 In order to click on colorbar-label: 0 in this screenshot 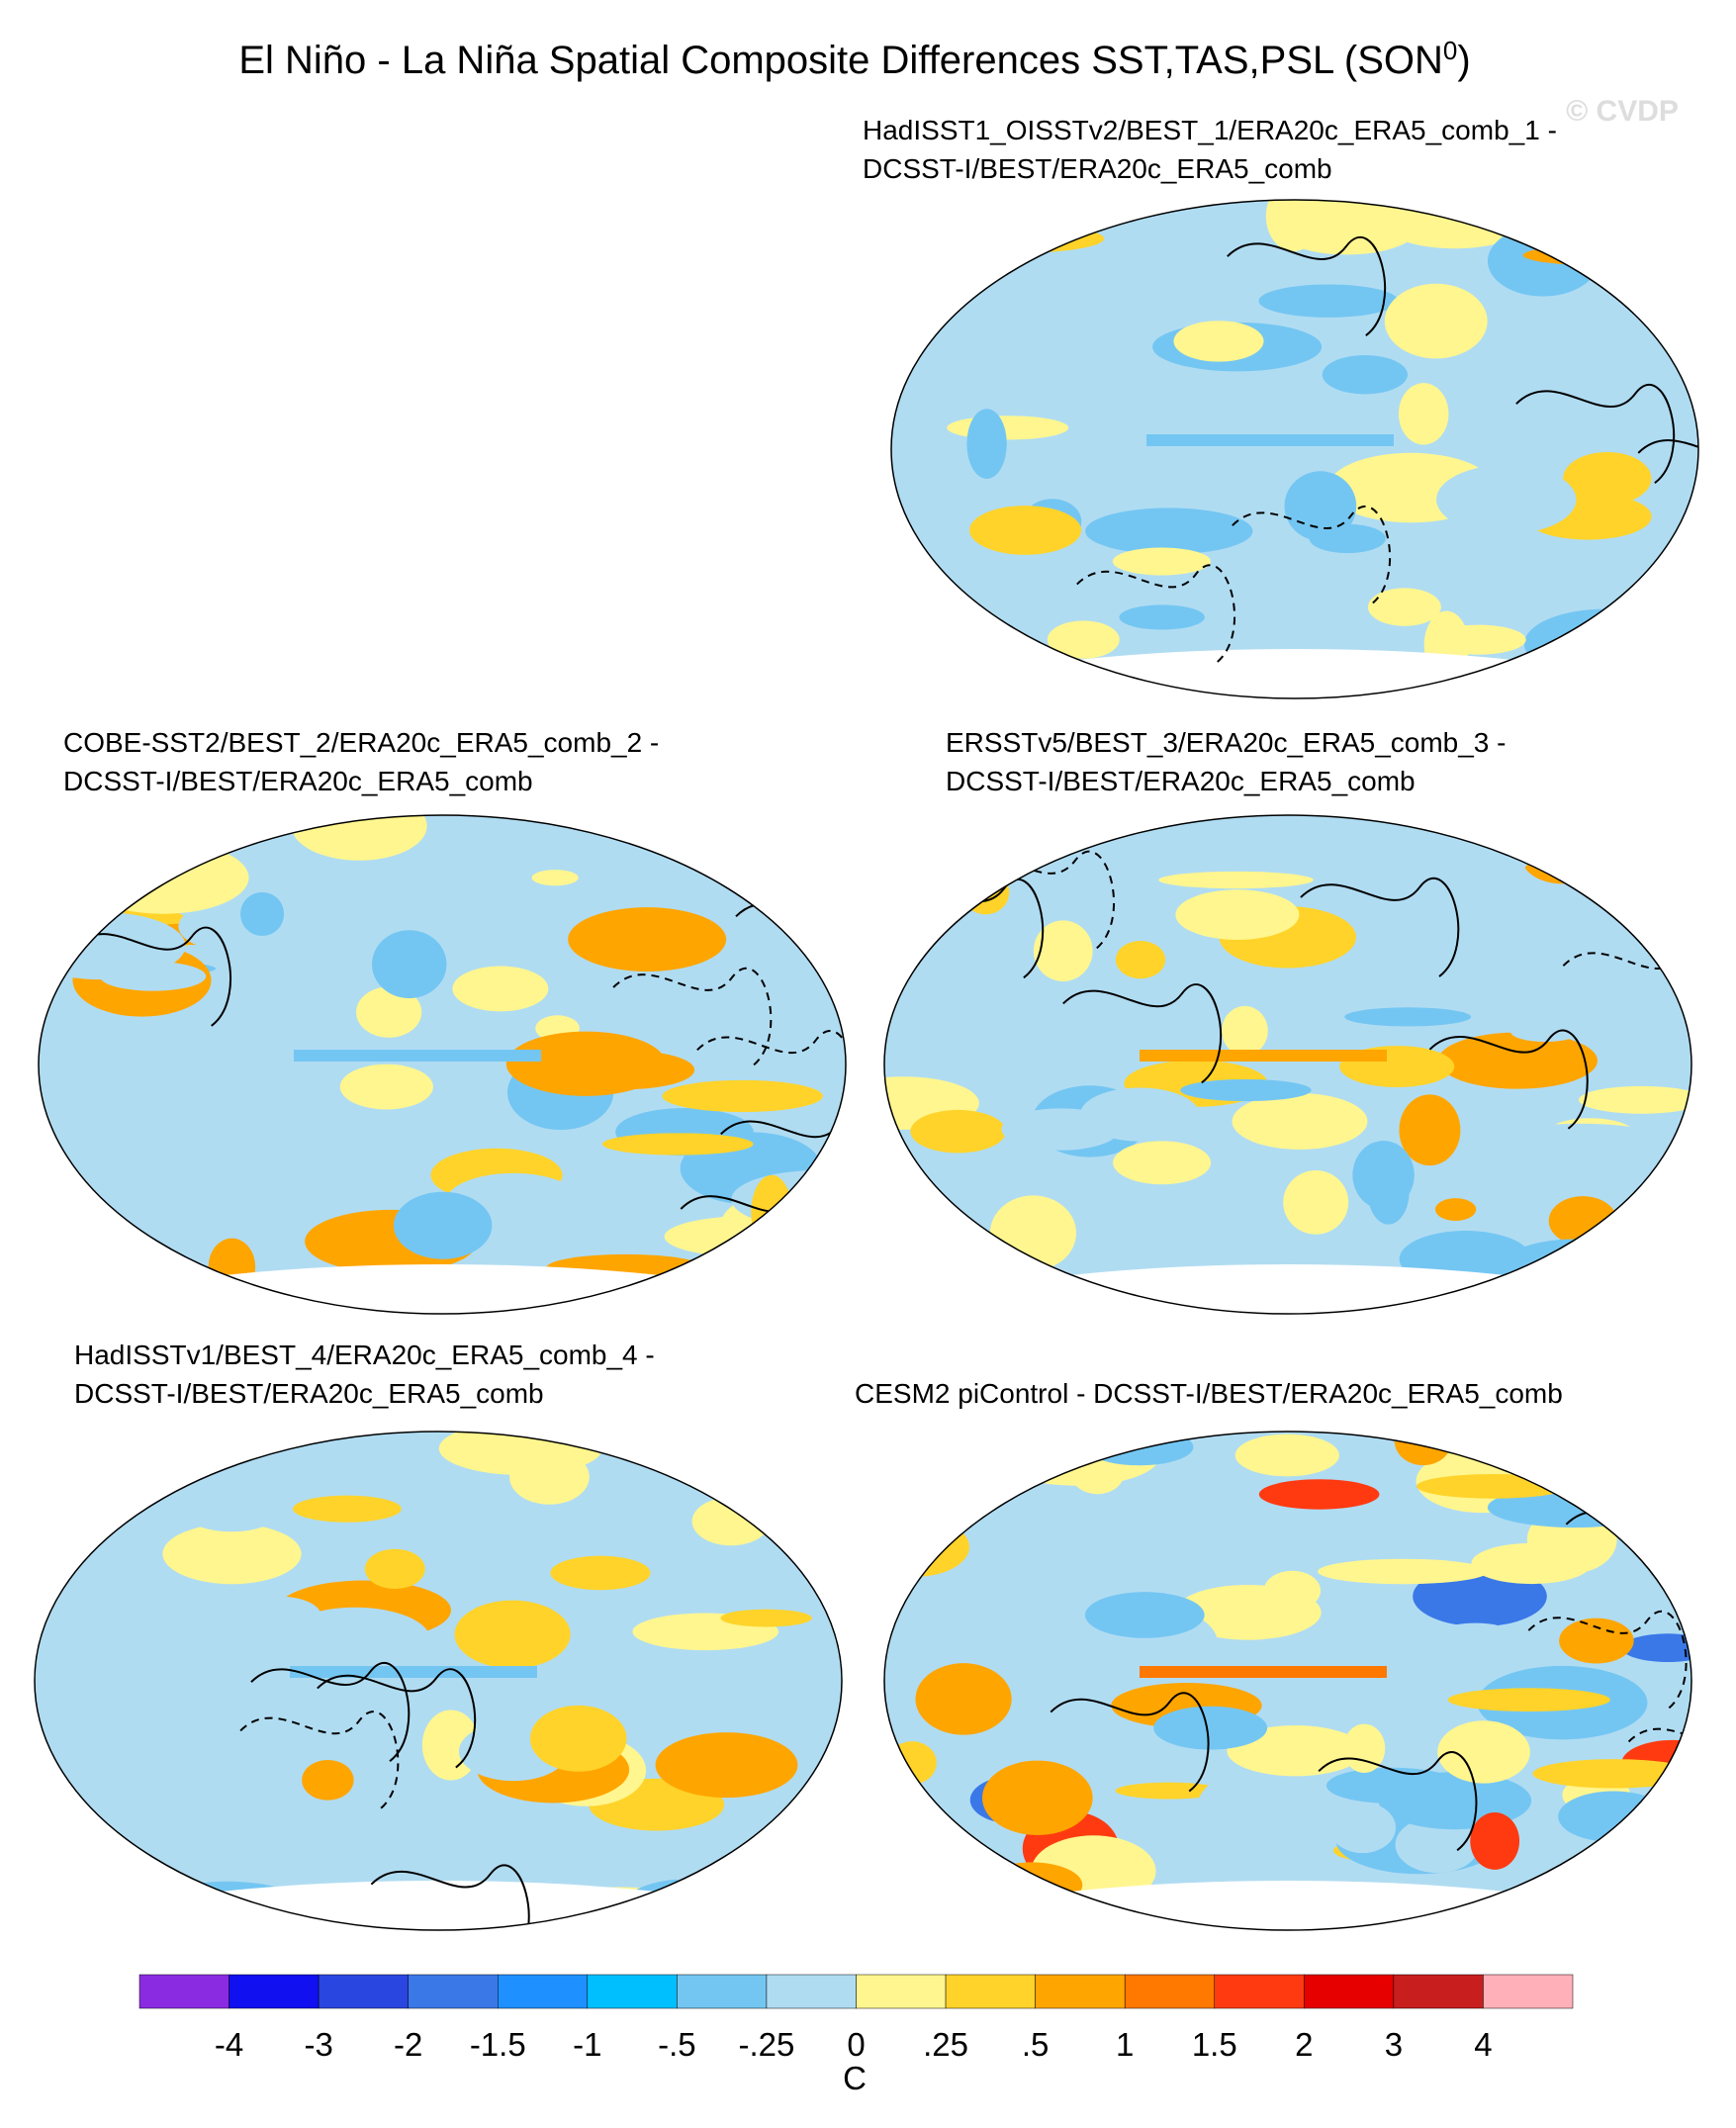, I will do `click(856, 2044)`.